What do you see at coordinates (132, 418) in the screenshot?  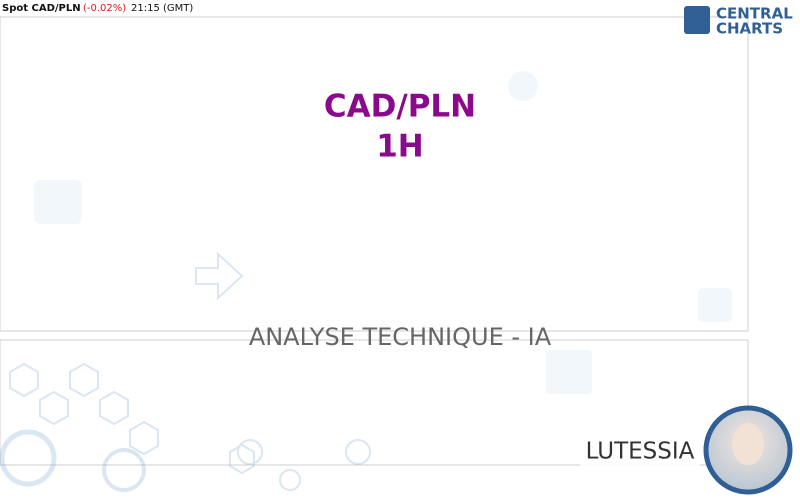 I see `hexagons` at bounding box center [132, 418].